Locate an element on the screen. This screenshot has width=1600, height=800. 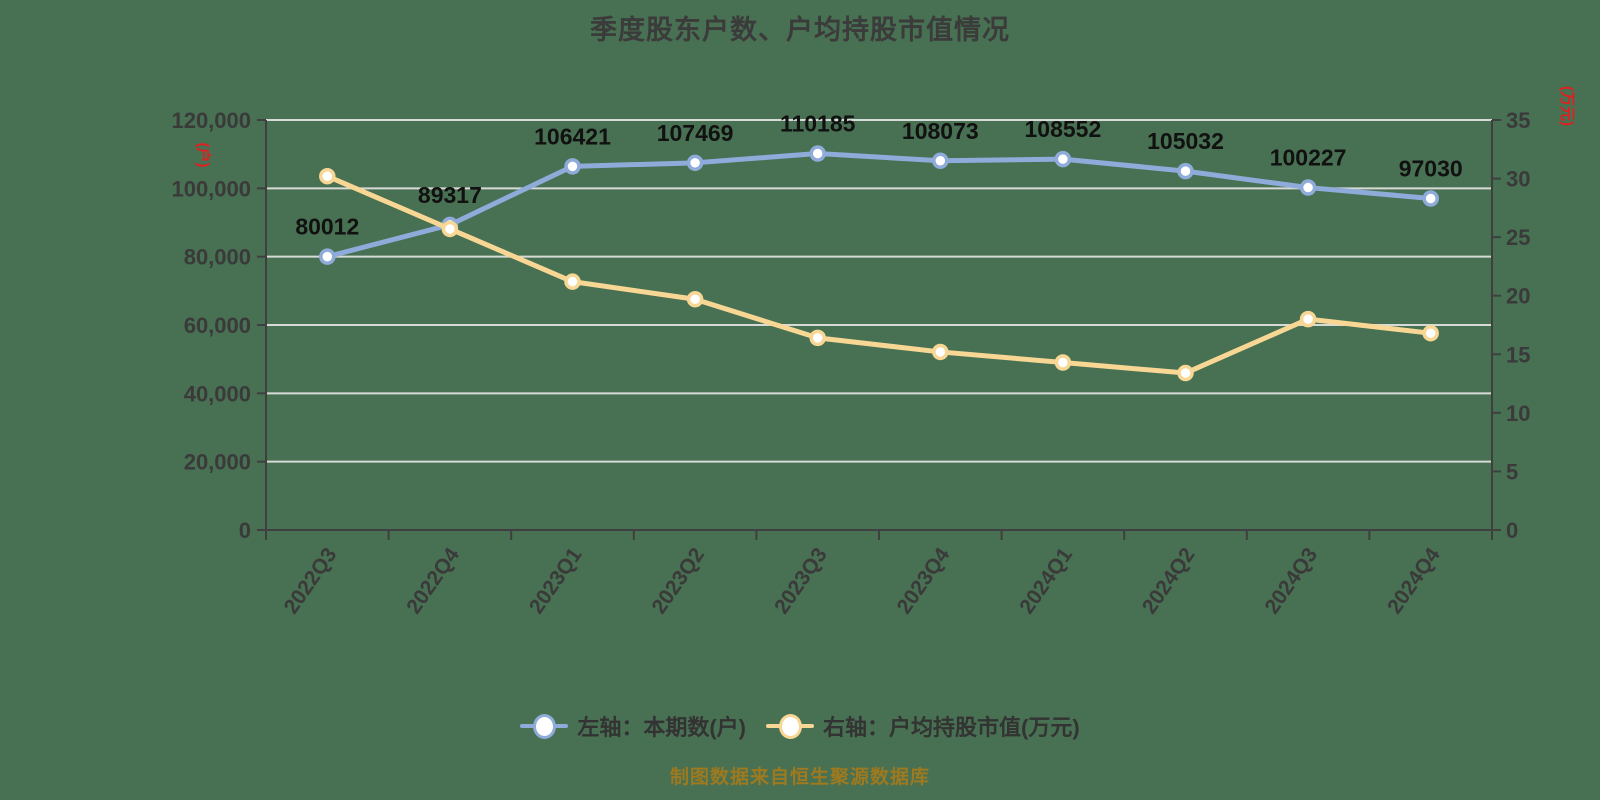
series-line-shareholder-count is located at coordinates (879, 205).